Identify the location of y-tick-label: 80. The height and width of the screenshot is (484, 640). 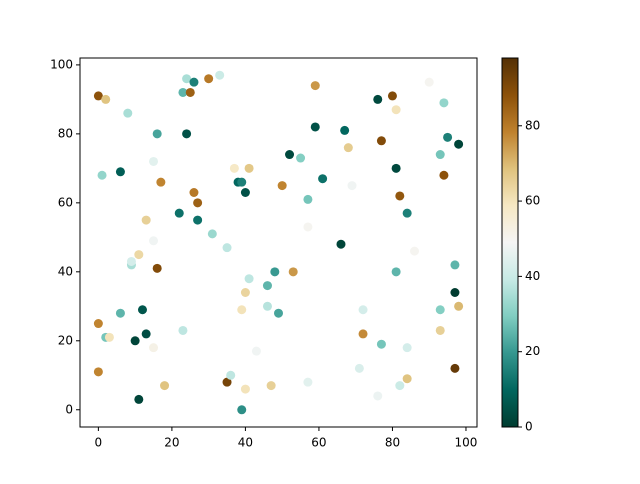
(65, 133).